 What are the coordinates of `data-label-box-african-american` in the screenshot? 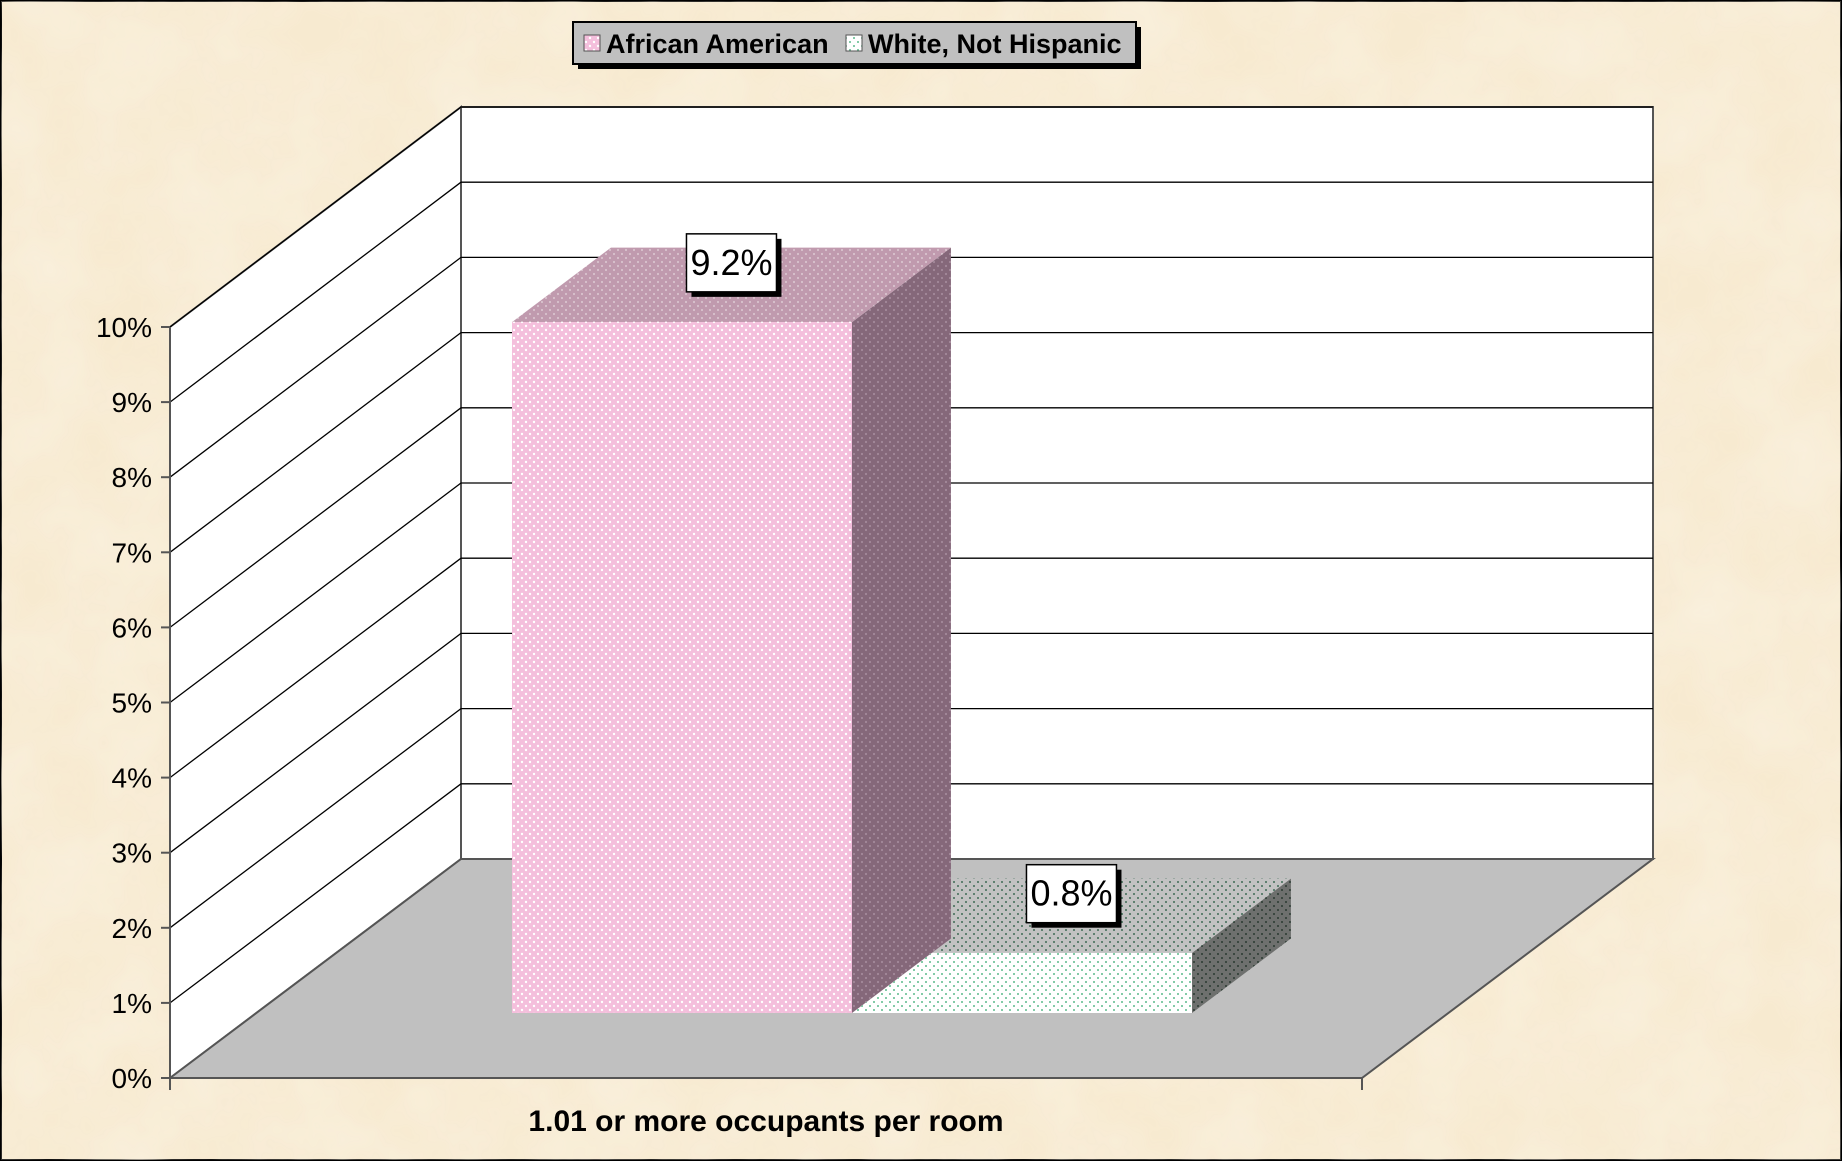 It's located at (731, 263).